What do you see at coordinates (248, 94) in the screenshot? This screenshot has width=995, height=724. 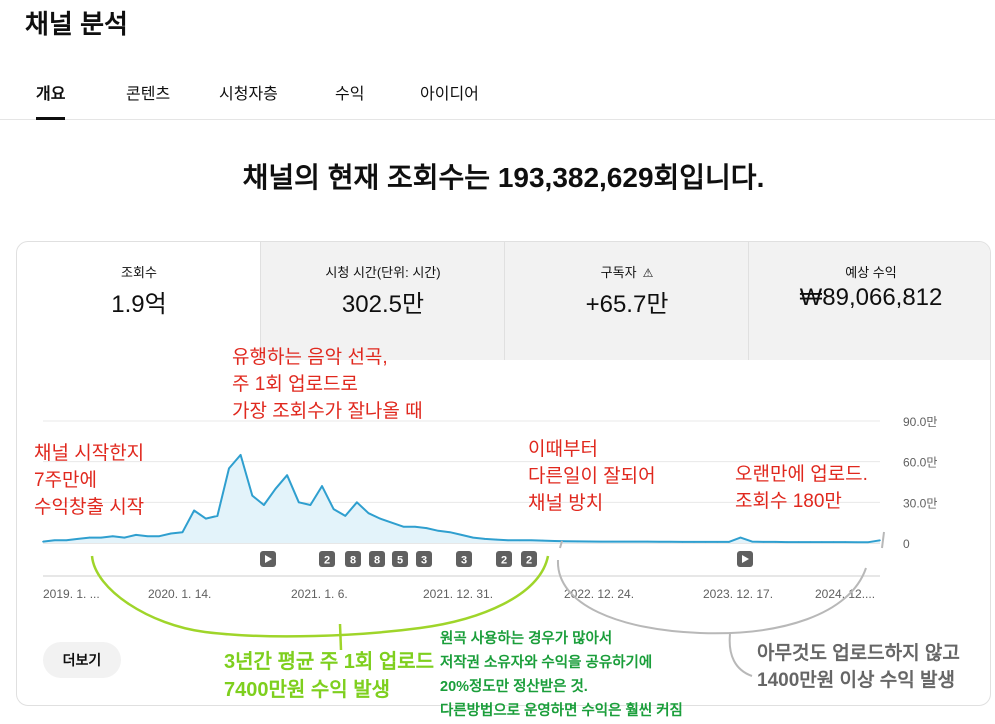 I see `tab-audience: 시청자층` at bounding box center [248, 94].